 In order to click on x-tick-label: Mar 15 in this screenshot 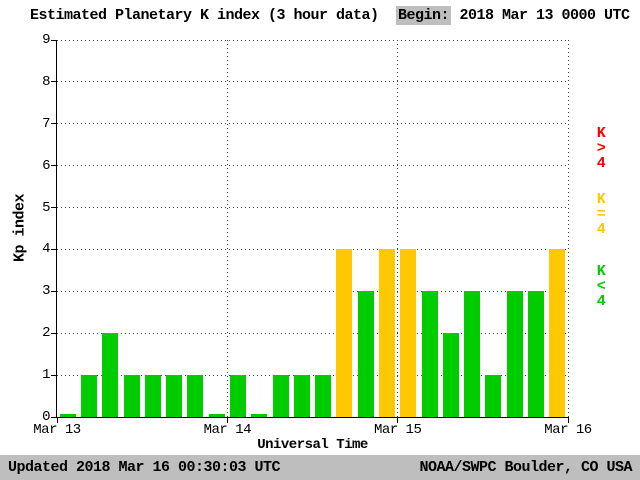, I will do `click(397, 430)`.